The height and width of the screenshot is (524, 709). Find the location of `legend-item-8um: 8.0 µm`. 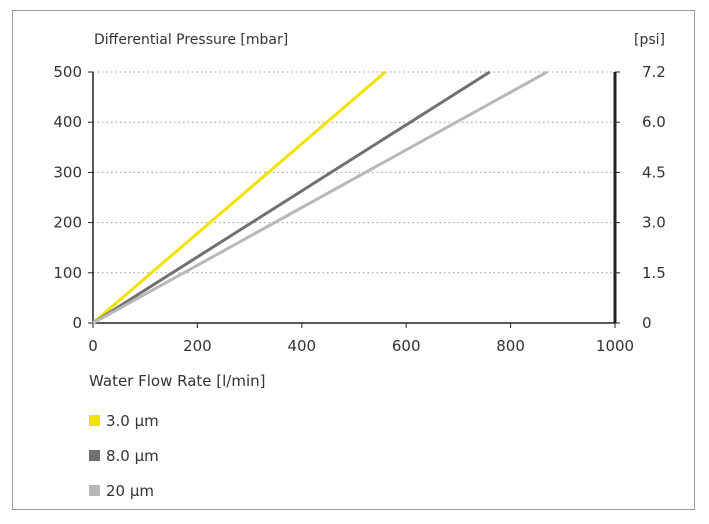

legend-item-8um: 8.0 µm is located at coordinates (124, 455).